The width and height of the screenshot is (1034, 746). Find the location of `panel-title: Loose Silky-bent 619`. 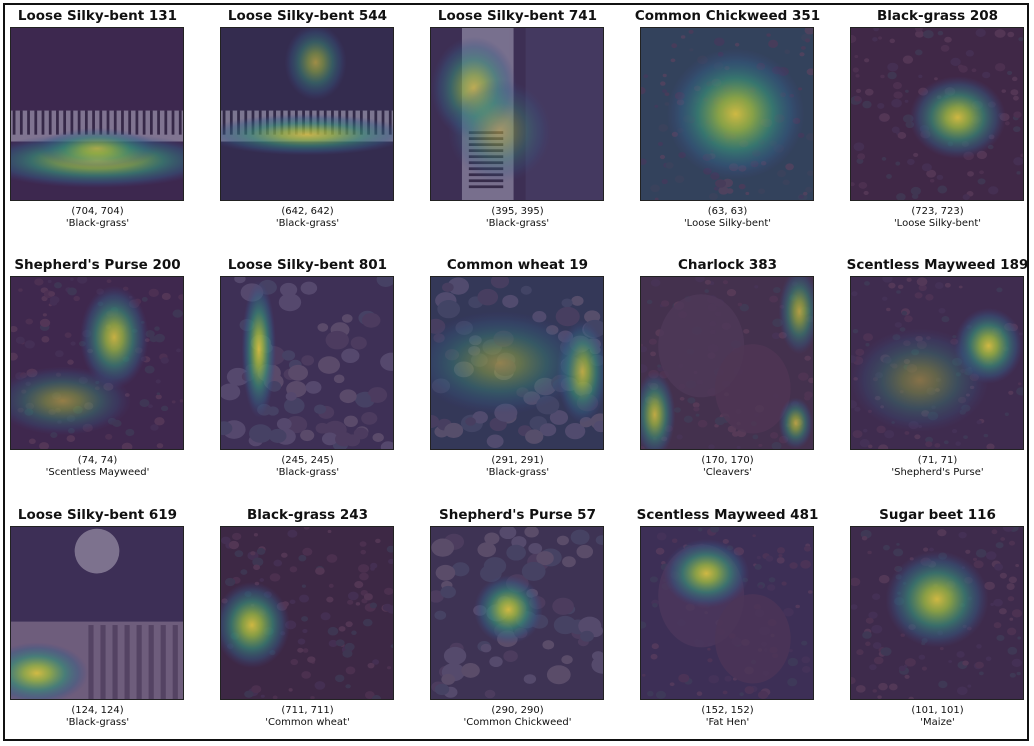

panel-title: Loose Silky-bent 619 is located at coordinates (97, 515).